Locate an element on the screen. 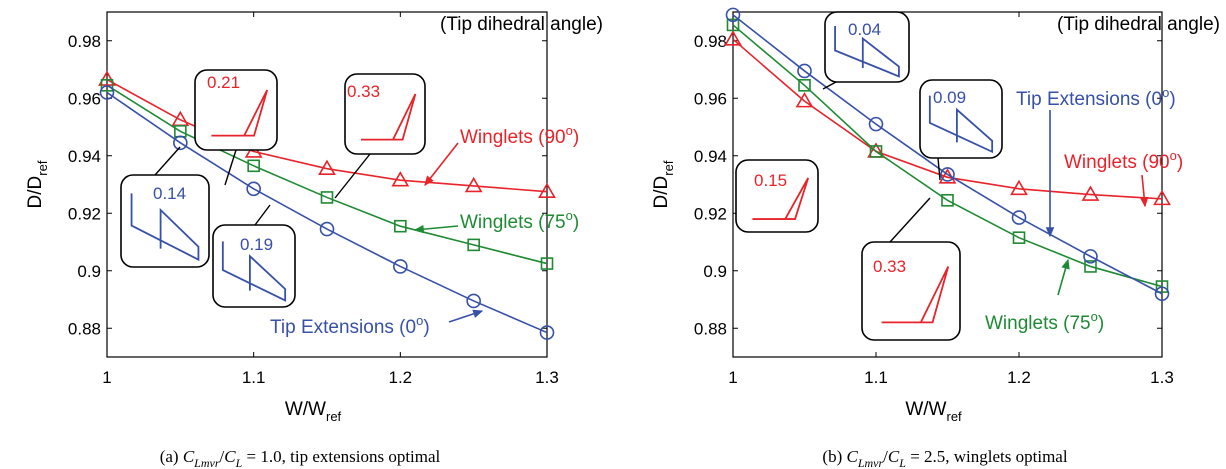  inset-value: 0.15 is located at coordinates (770, 180).